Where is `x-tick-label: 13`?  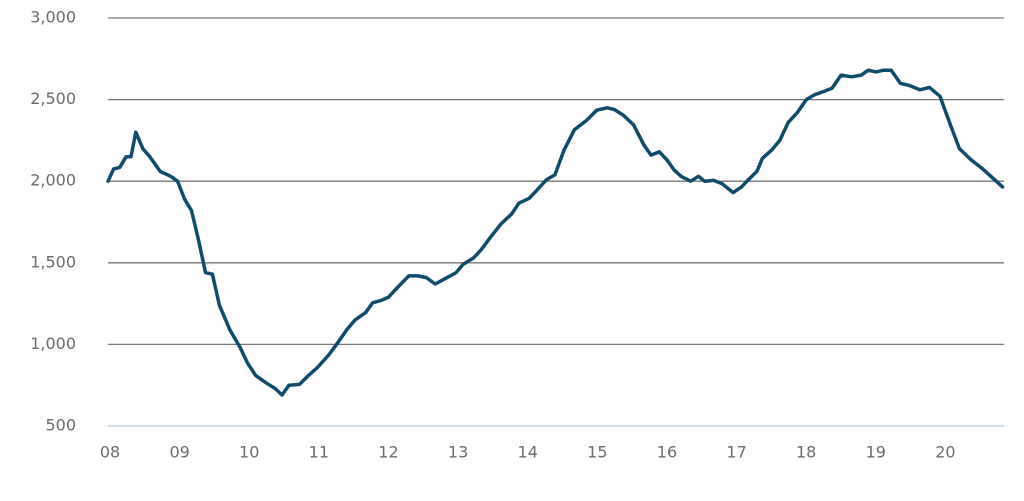 x-tick-label: 13 is located at coordinates (458, 452).